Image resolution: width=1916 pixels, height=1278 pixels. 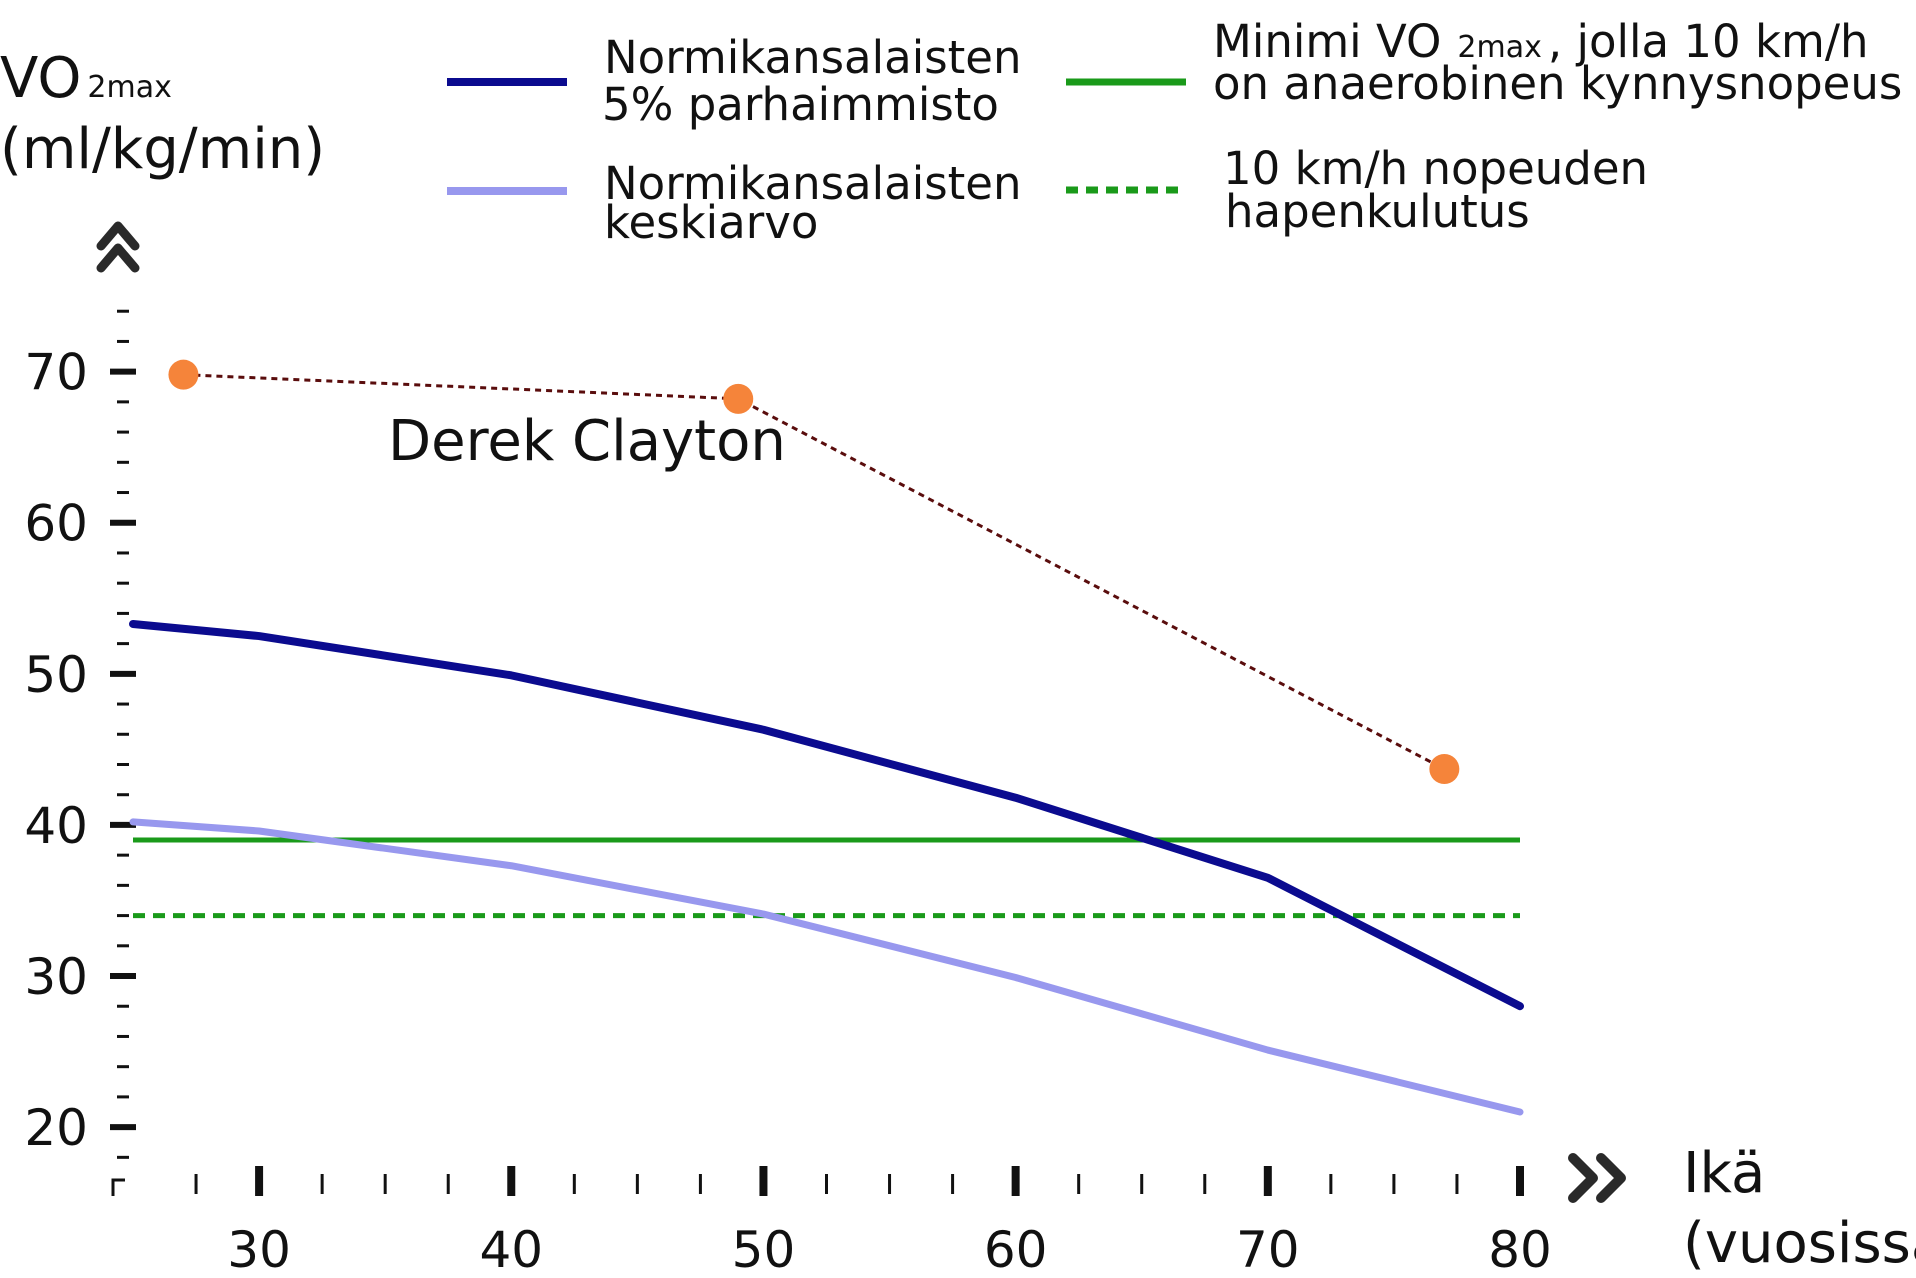 What do you see at coordinates (587, 441) in the screenshot?
I see `annotation-label-derek-clayton: Derek Clayton` at bounding box center [587, 441].